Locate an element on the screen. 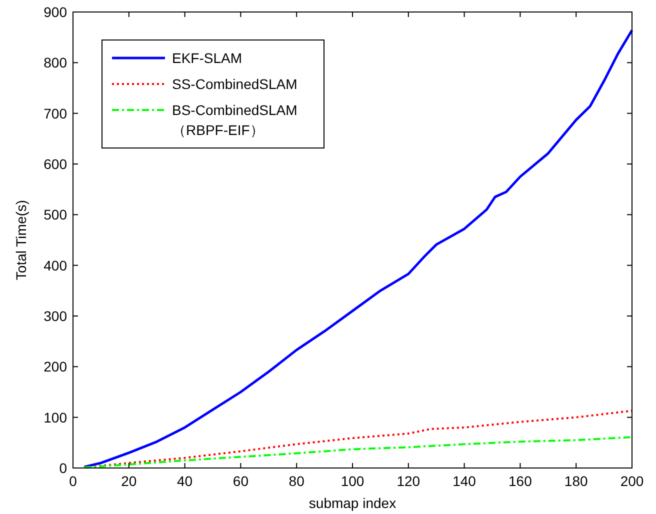  x-tick-label: 60 is located at coordinates (240, 481).